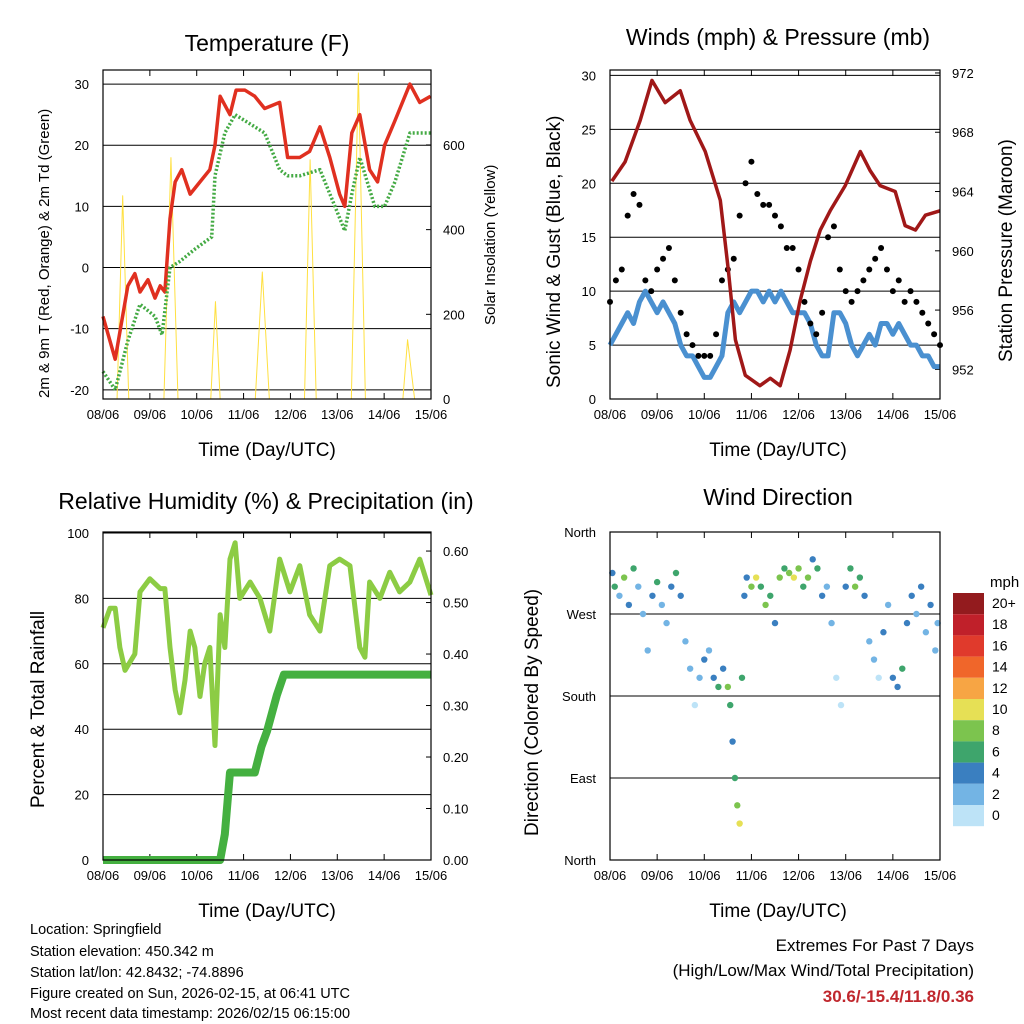  Describe the element at coordinates (996, 730) in the screenshot. I see `legend-label: 8` at that location.